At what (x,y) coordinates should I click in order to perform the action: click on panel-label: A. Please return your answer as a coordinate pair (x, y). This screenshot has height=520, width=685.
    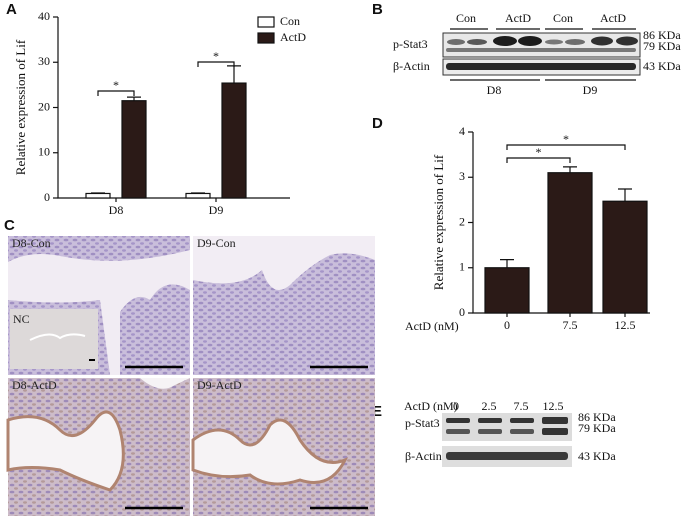
    Looking at the image, I should click on (11, 9).